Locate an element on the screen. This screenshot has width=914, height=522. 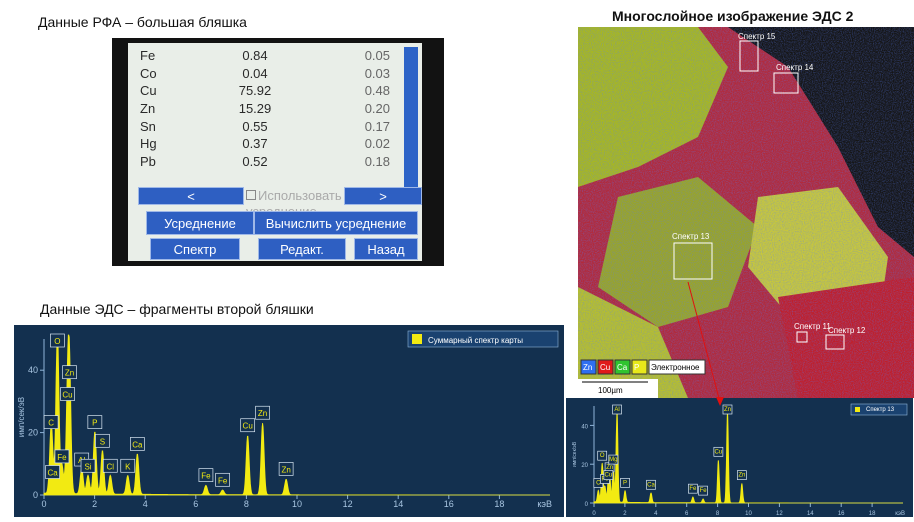
peak-label: Zn is located at coordinates (609, 468).